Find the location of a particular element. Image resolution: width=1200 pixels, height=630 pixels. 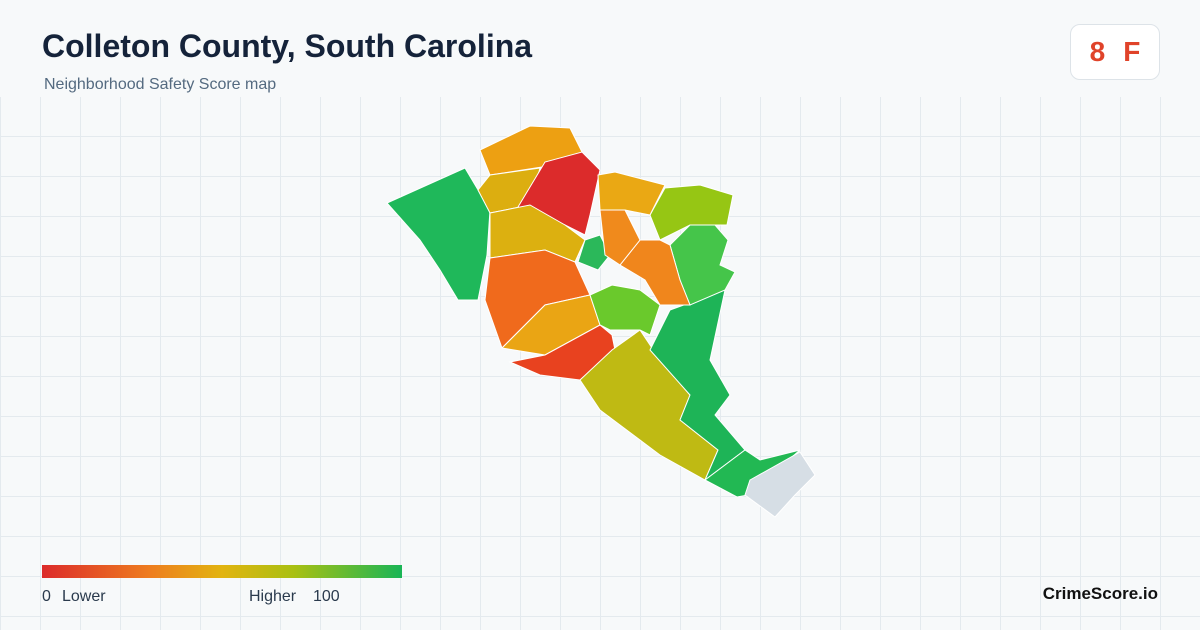

legend-bar is located at coordinates (222, 571).